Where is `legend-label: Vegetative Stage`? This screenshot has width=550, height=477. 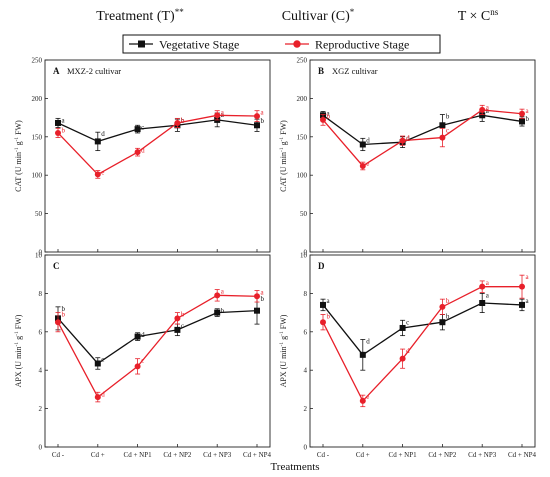
legend-label: Vegetative Stage is located at coordinates (199, 45).